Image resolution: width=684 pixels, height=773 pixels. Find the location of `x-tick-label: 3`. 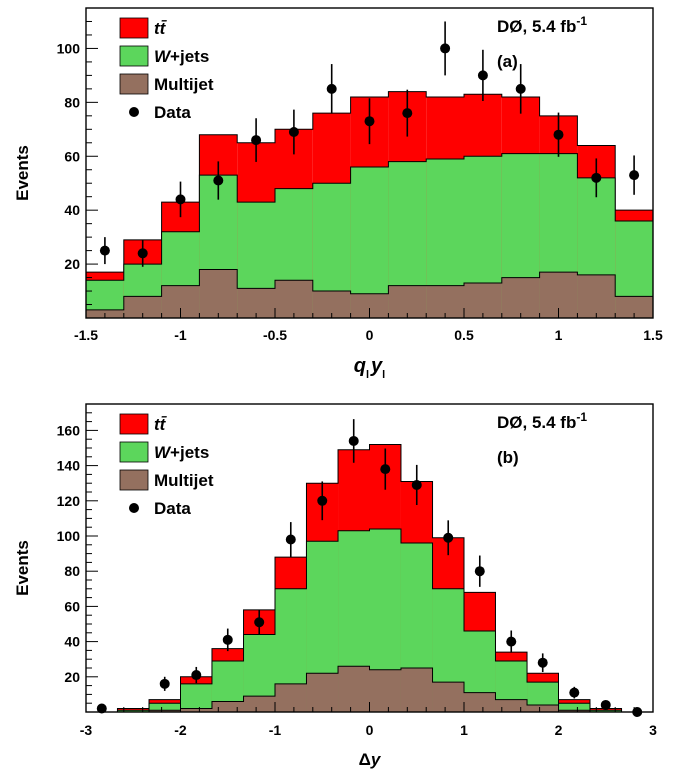

x-tick-label: 3 is located at coordinates (653, 730).